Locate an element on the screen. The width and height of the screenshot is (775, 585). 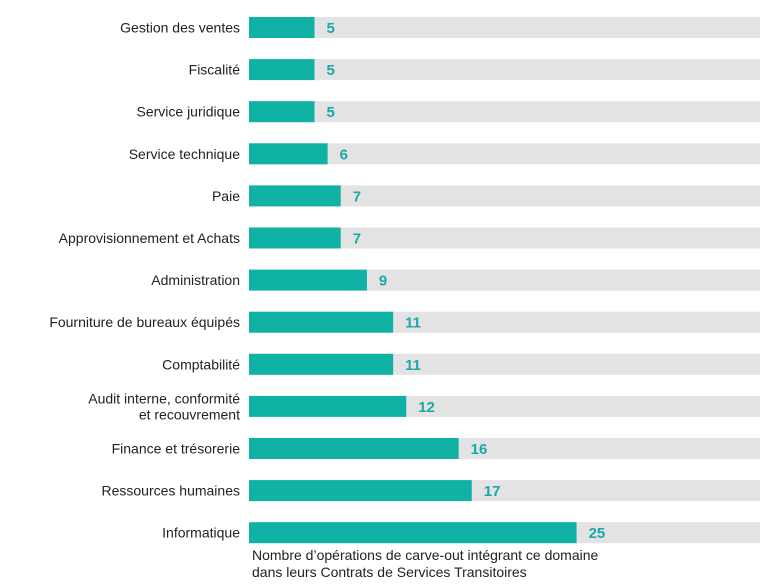
category-label: Informatique is located at coordinates (201, 533).